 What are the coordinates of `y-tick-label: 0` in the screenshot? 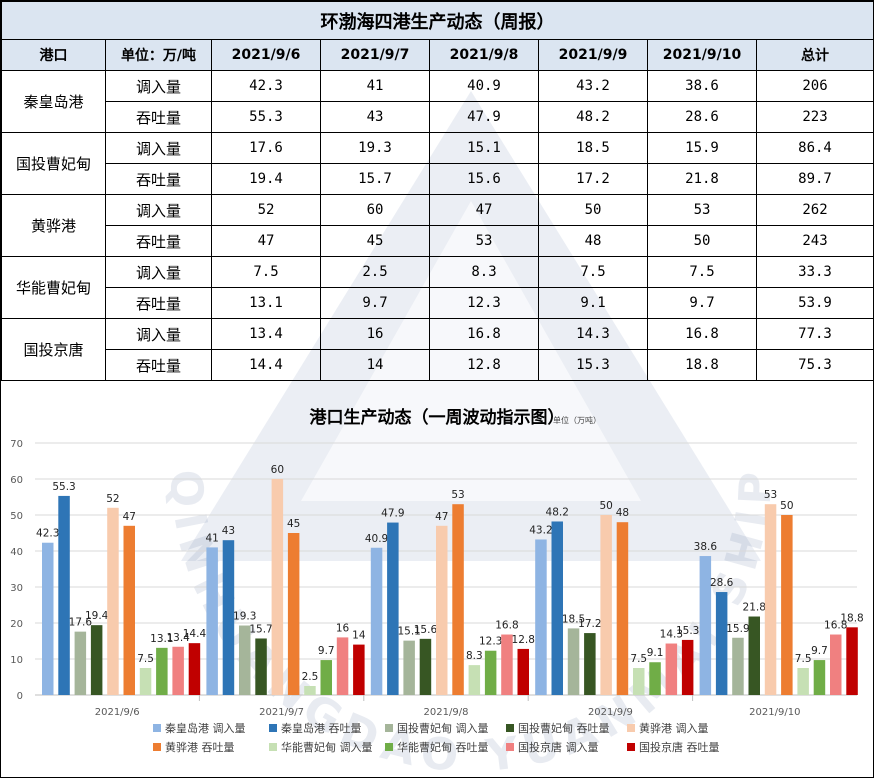 It's located at (20, 696).